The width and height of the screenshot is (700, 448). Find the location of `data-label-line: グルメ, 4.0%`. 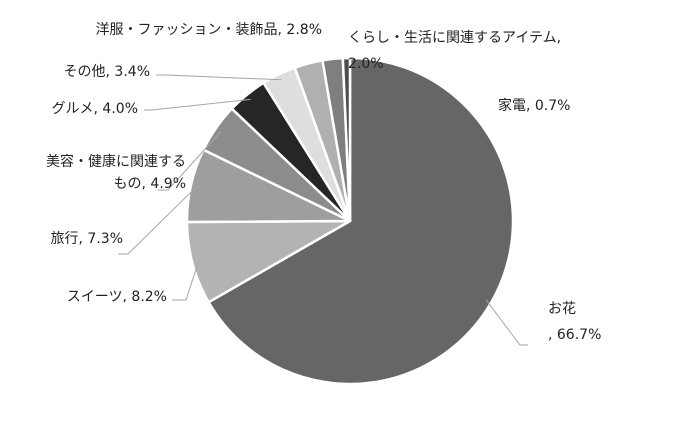

data-label-line: グルメ, 4.0% is located at coordinates (95, 109).